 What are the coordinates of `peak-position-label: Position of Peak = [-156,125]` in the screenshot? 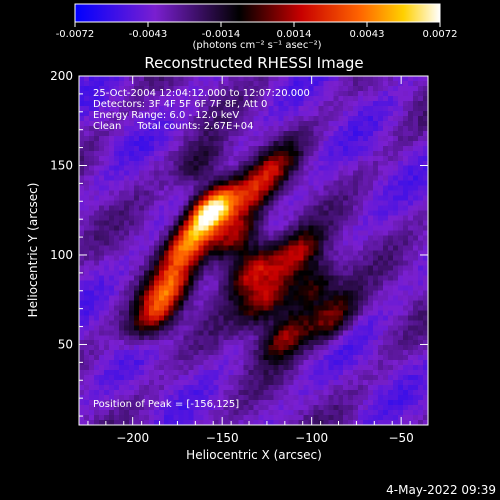 It's located at (166, 404).